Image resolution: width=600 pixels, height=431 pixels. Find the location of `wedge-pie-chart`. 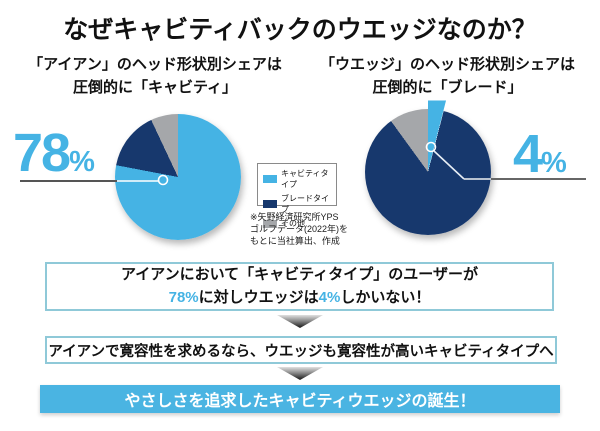

wedge-pie-chart is located at coordinates (428, 167).